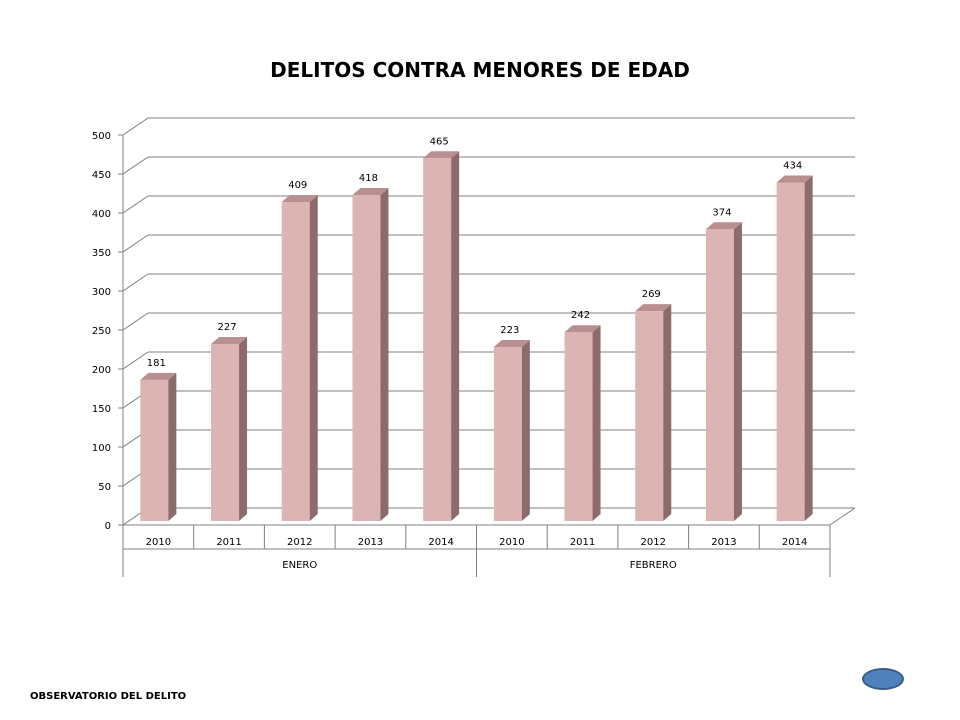 The image size is (960, 720). Describe the element at coordinates (156, 363) in the screenshot. I see `data-label: 181` at that location.